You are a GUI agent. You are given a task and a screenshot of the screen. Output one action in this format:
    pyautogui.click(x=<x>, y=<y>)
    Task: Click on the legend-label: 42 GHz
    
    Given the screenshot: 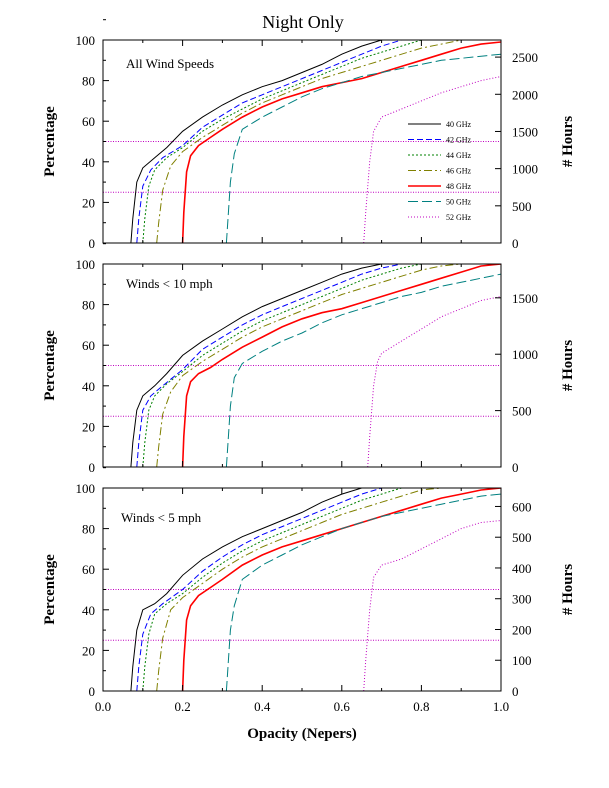 What is the action you would take?
    pyautogui.click(x=459, y=140)
    